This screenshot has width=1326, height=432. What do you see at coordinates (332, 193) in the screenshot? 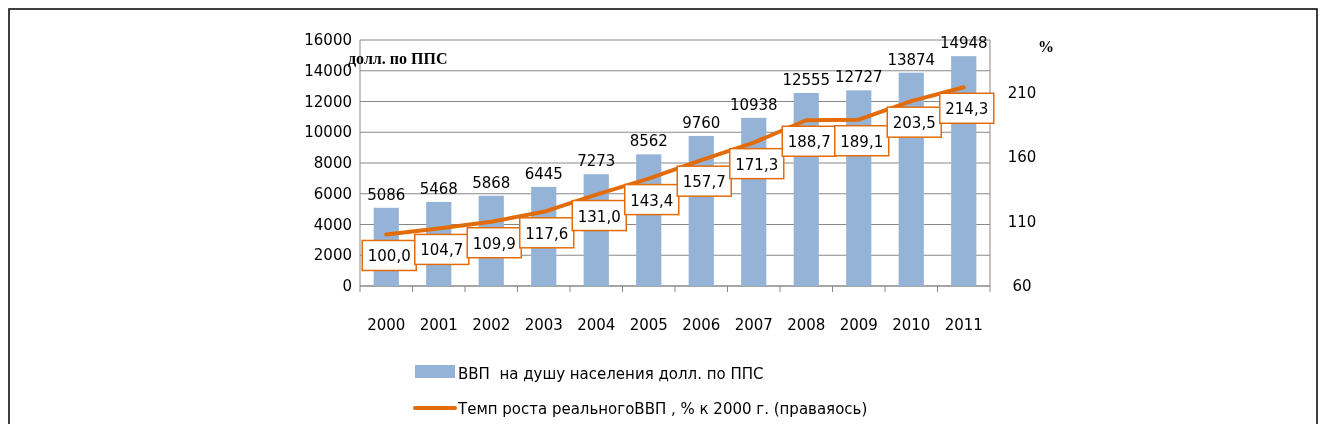
I see `y-tick-label: 6000` at bounding box center [332, 193].